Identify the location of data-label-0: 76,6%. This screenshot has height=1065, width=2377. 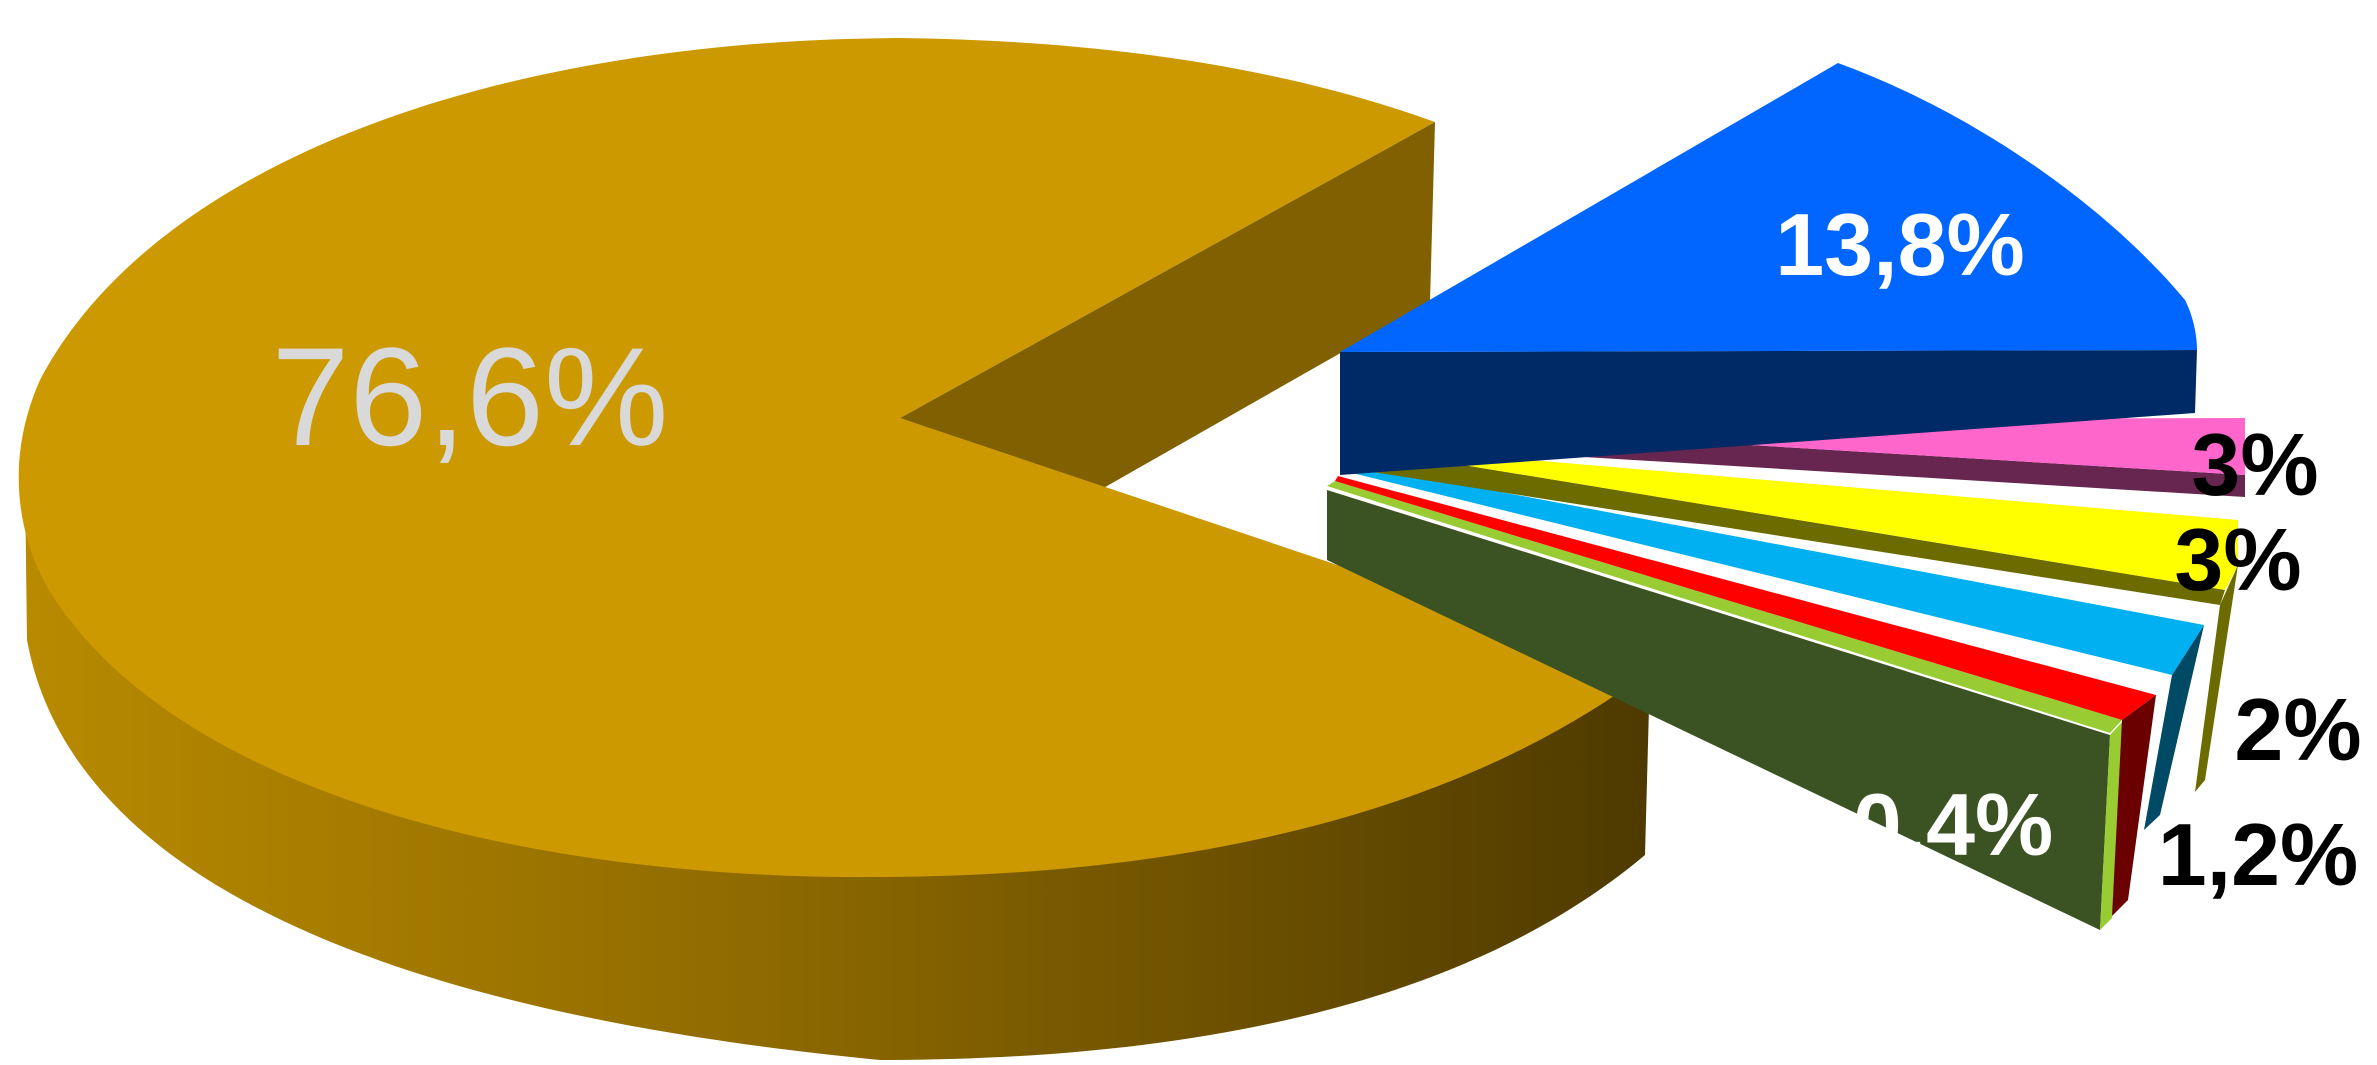
(470, 396).